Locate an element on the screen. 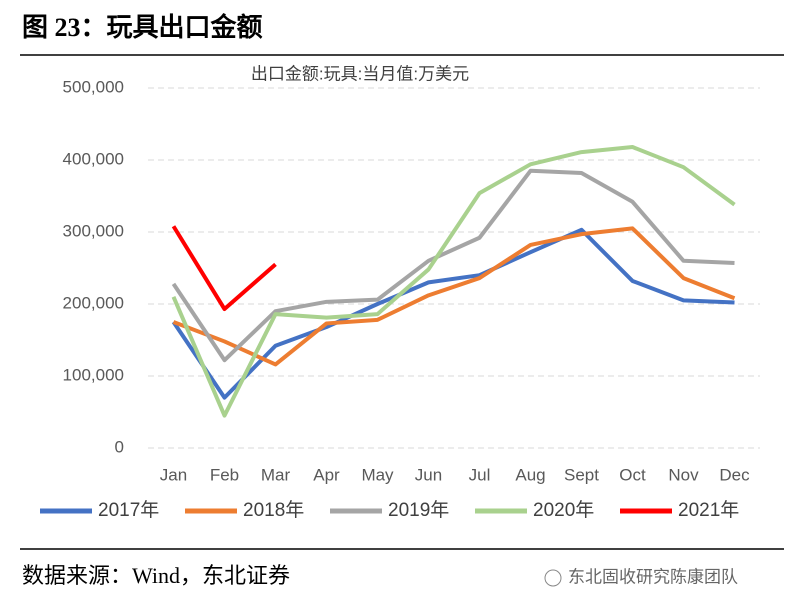  x-tick-label: Jul is located at coordinates (480, 474).